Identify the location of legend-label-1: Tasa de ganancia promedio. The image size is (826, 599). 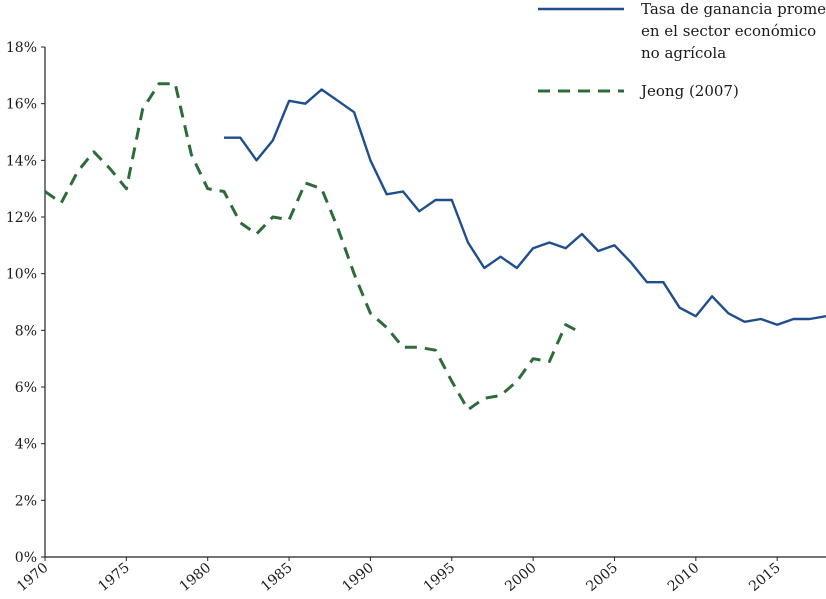
(733, 9).